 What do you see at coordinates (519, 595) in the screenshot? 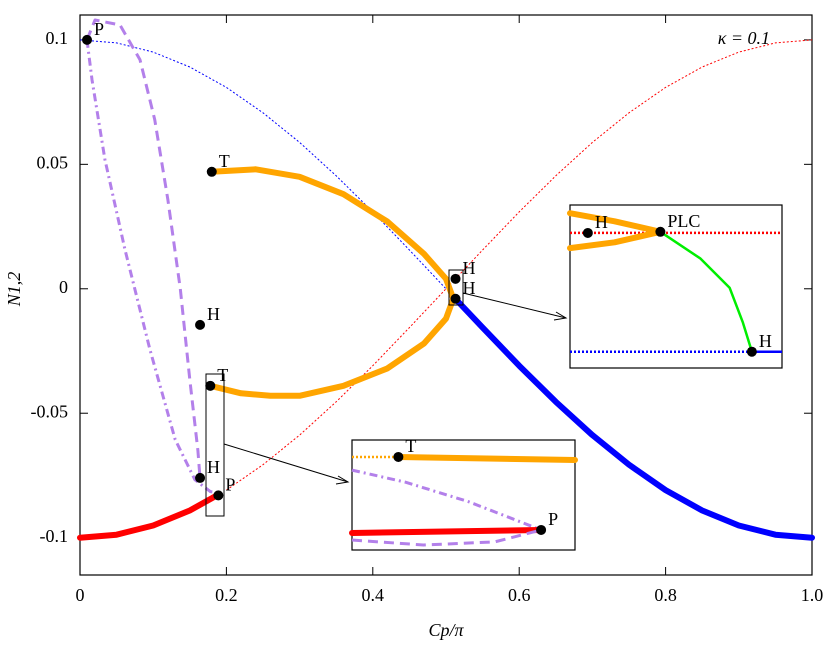
I see `x-tick-label: 0.6` at bounding box center [519, 595].